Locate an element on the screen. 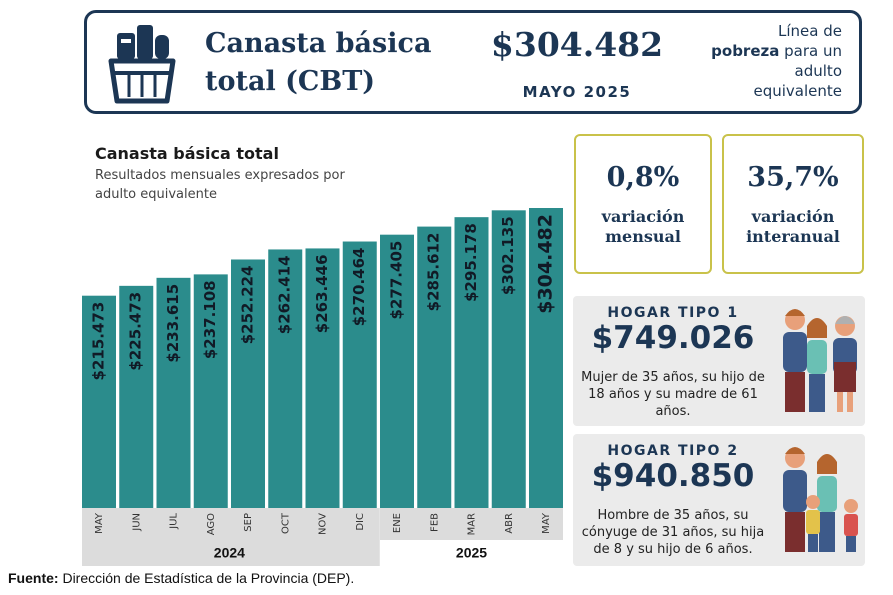 The height and width of the screenshot is (595, 893). value-label: $237.108 is located at coordinates (210, 319).